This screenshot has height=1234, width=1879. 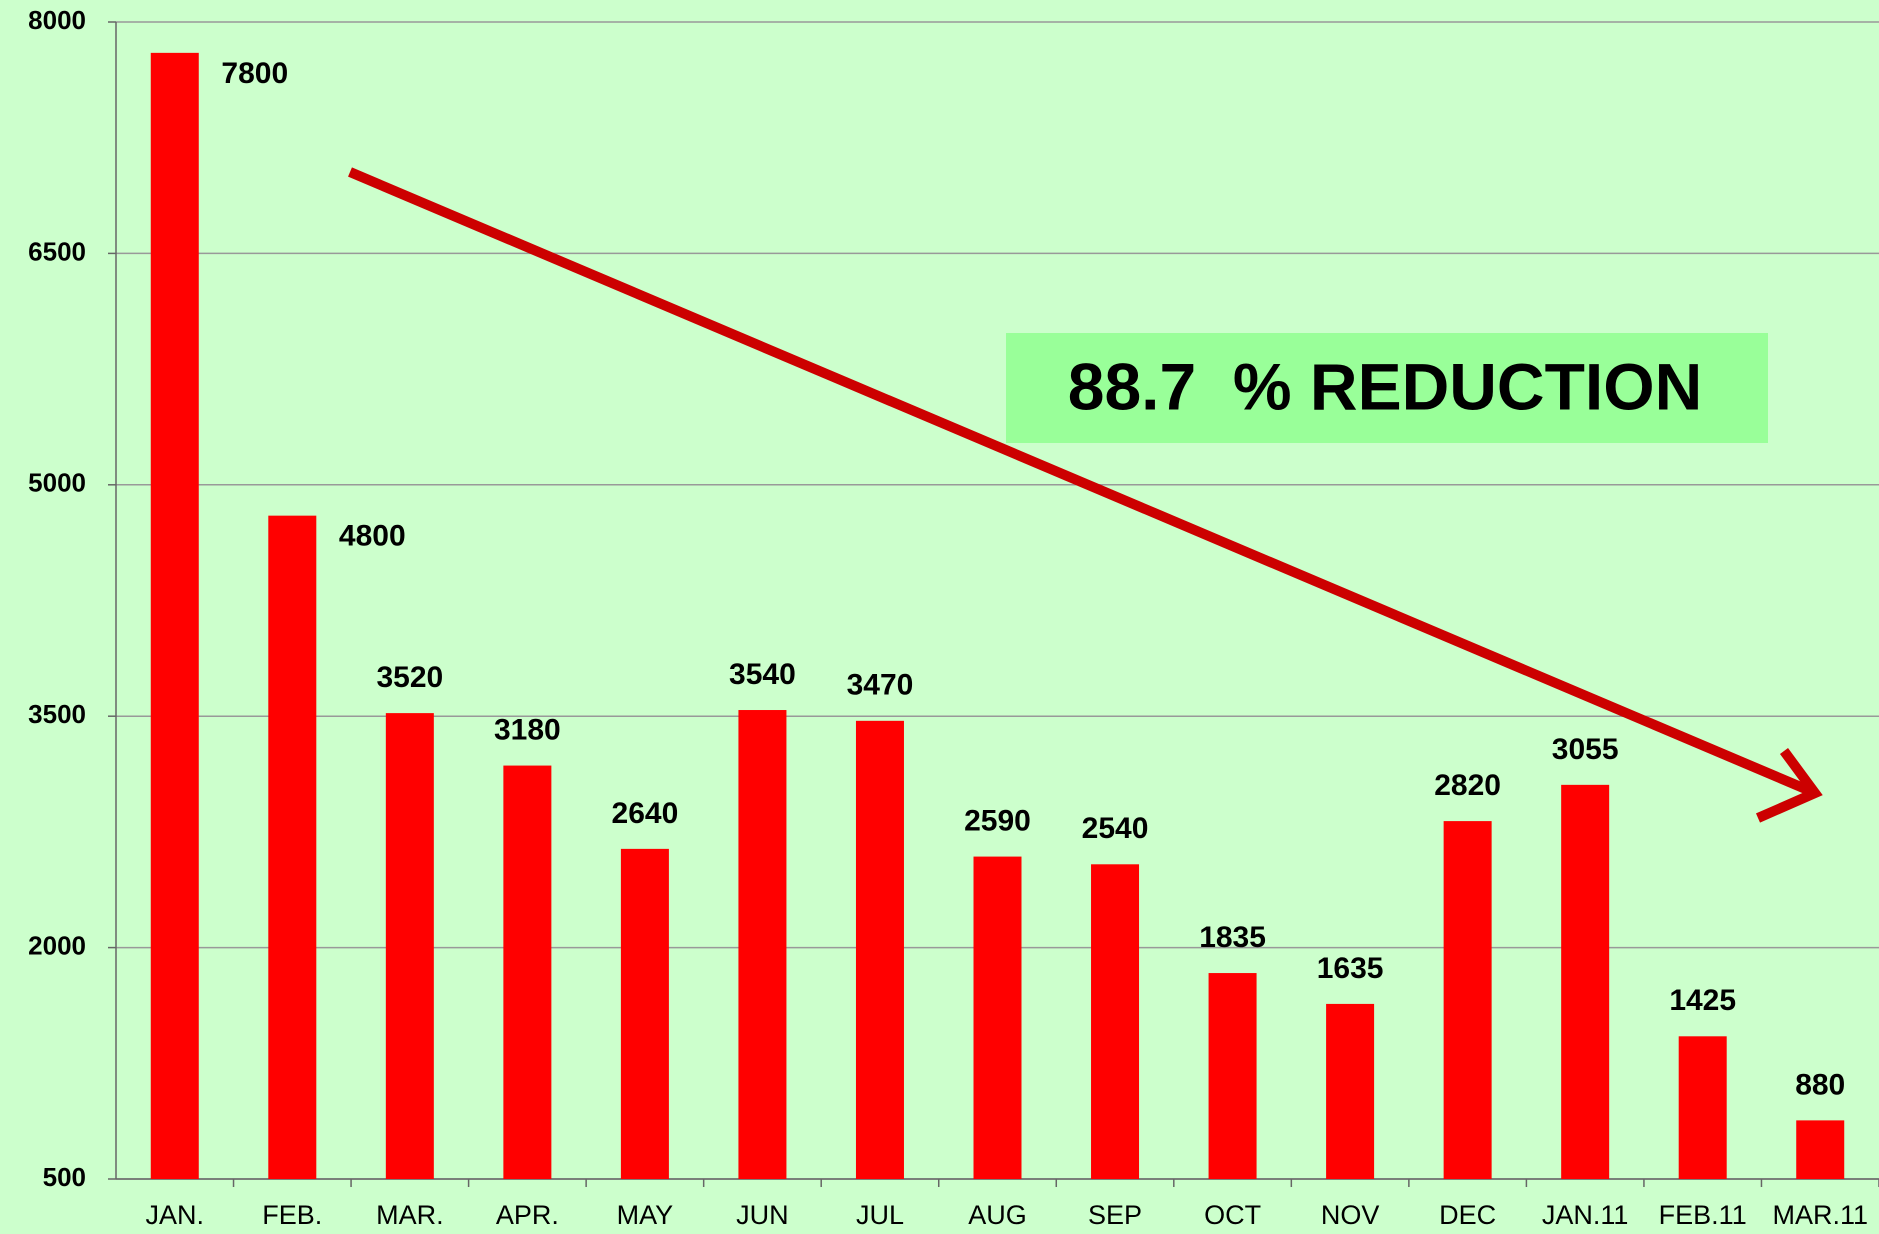 What do you see at coordinates (410, 1215) in the screenshot?
I see `x-tick-label: MAR.` at bounding box center [410, 1215].